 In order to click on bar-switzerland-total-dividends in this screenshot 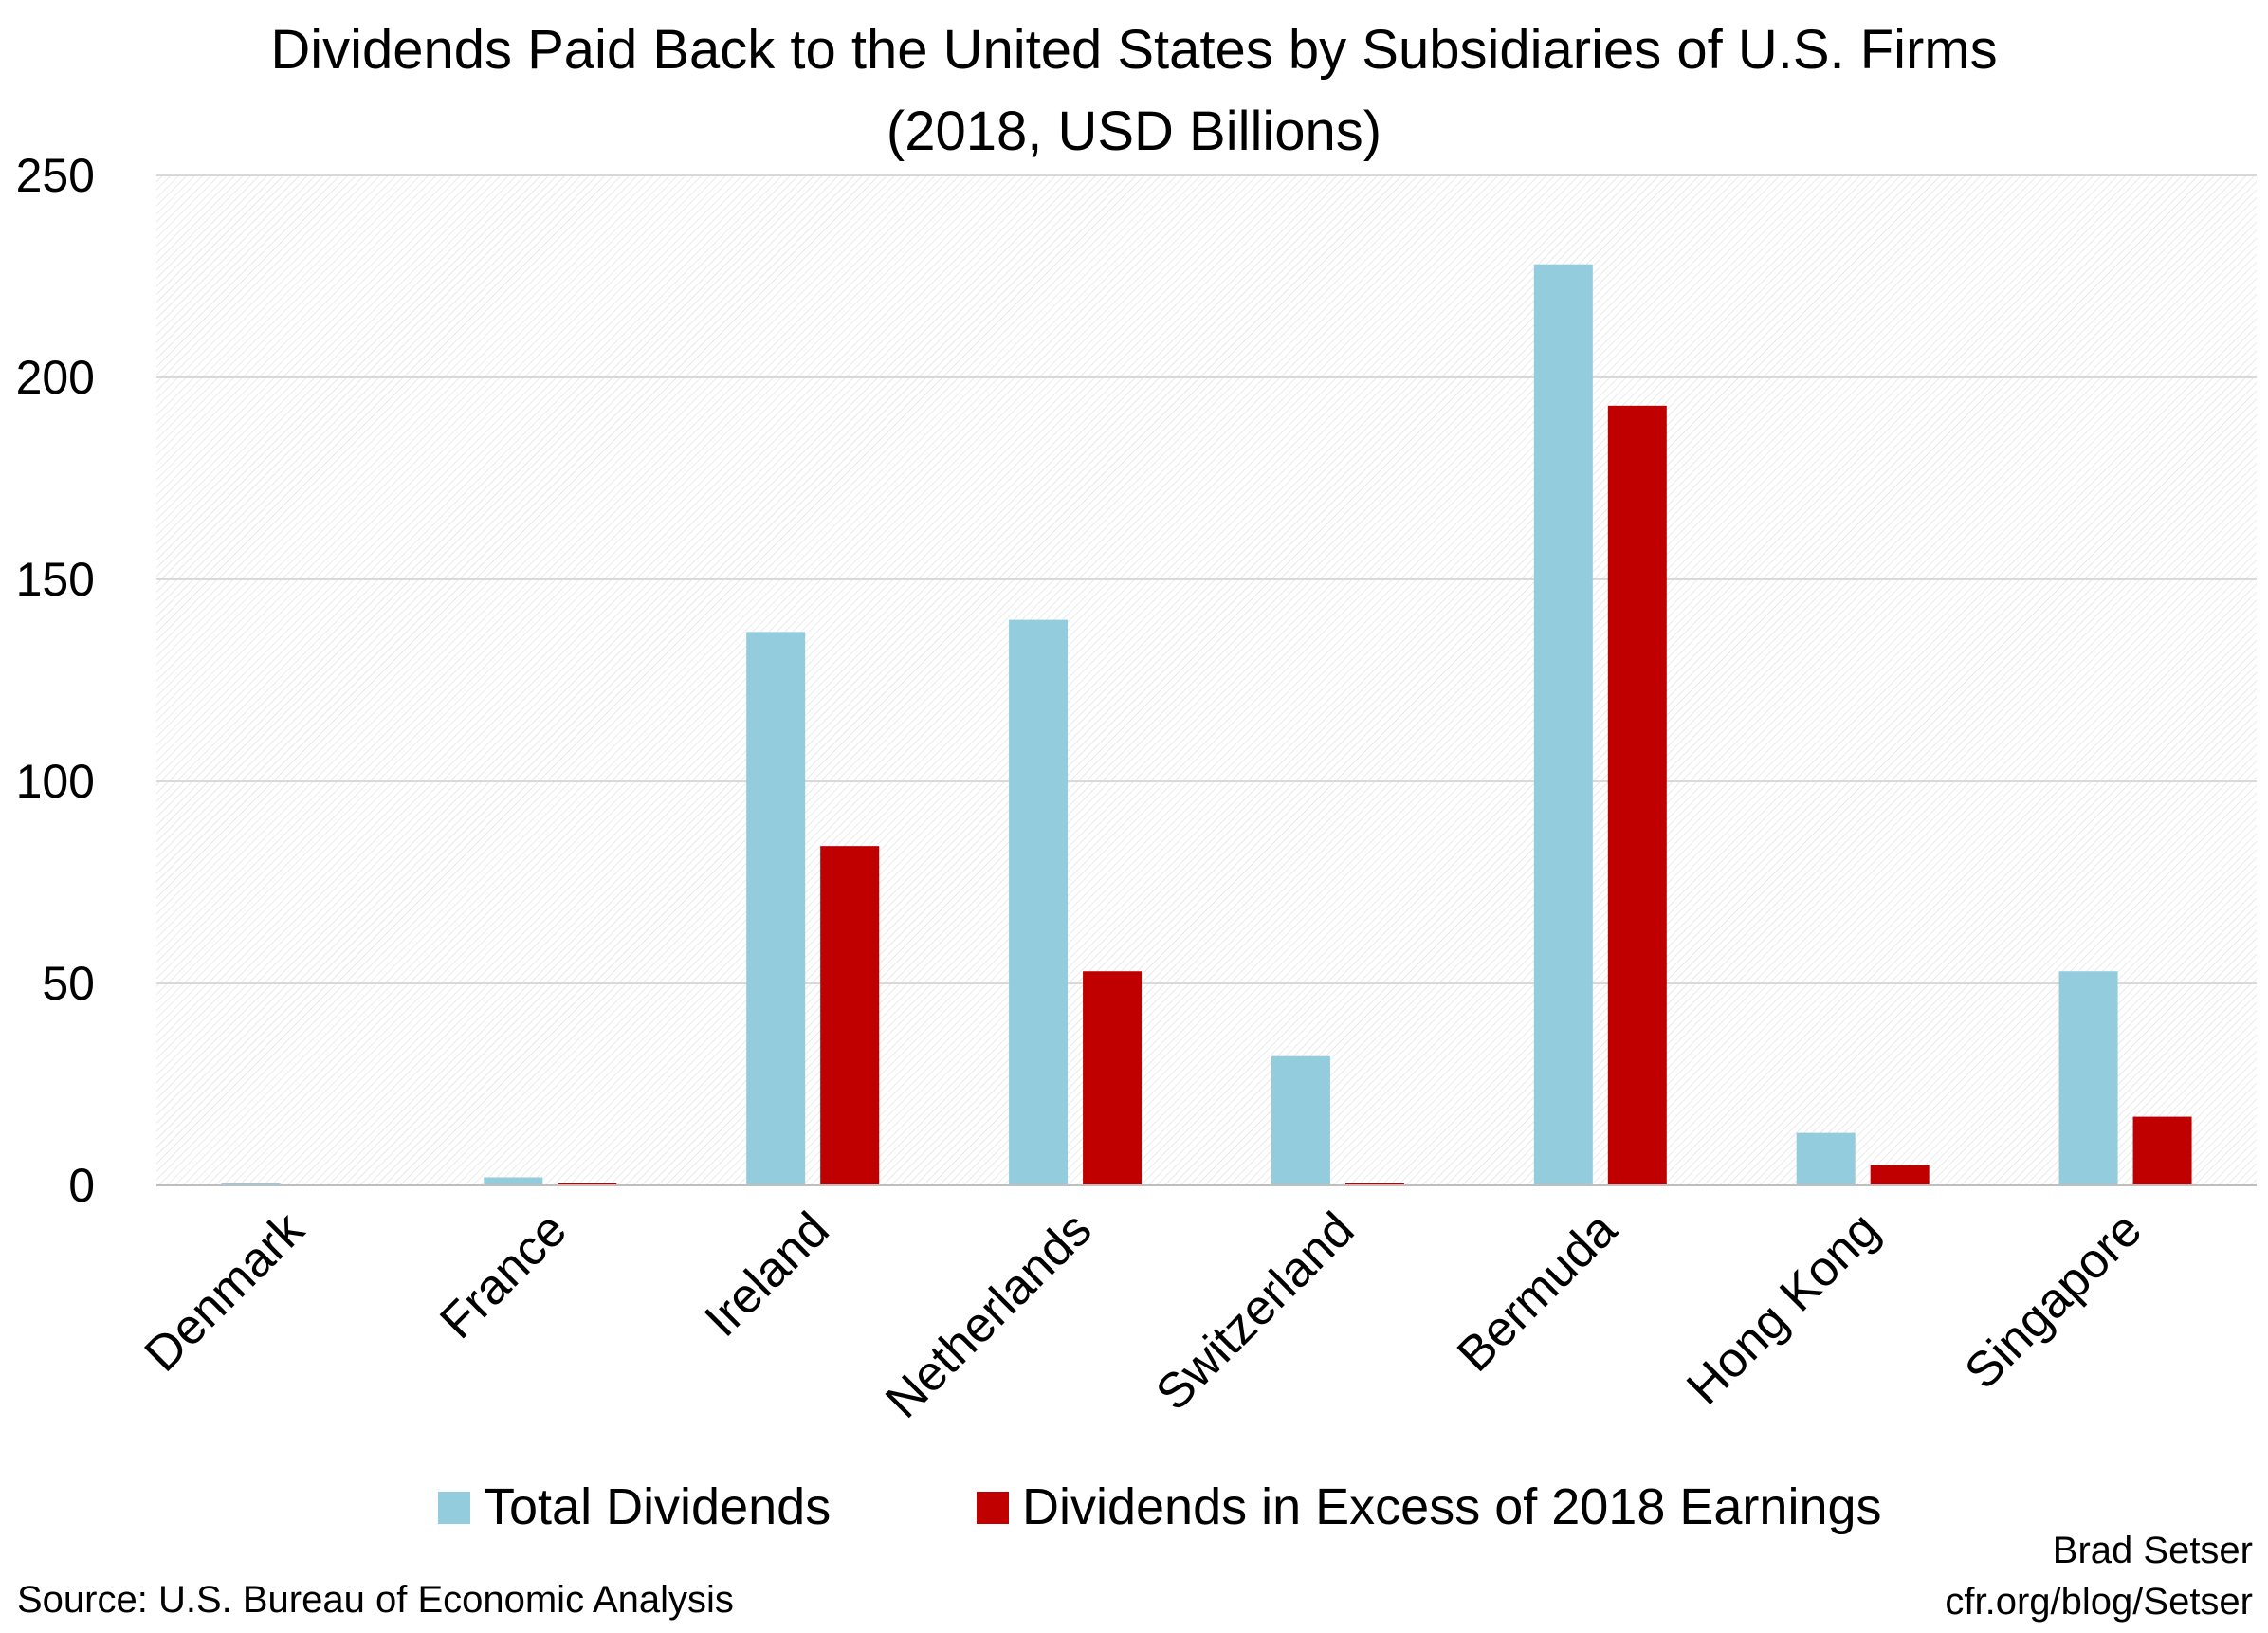, I will do `click(1301, 1120)`.